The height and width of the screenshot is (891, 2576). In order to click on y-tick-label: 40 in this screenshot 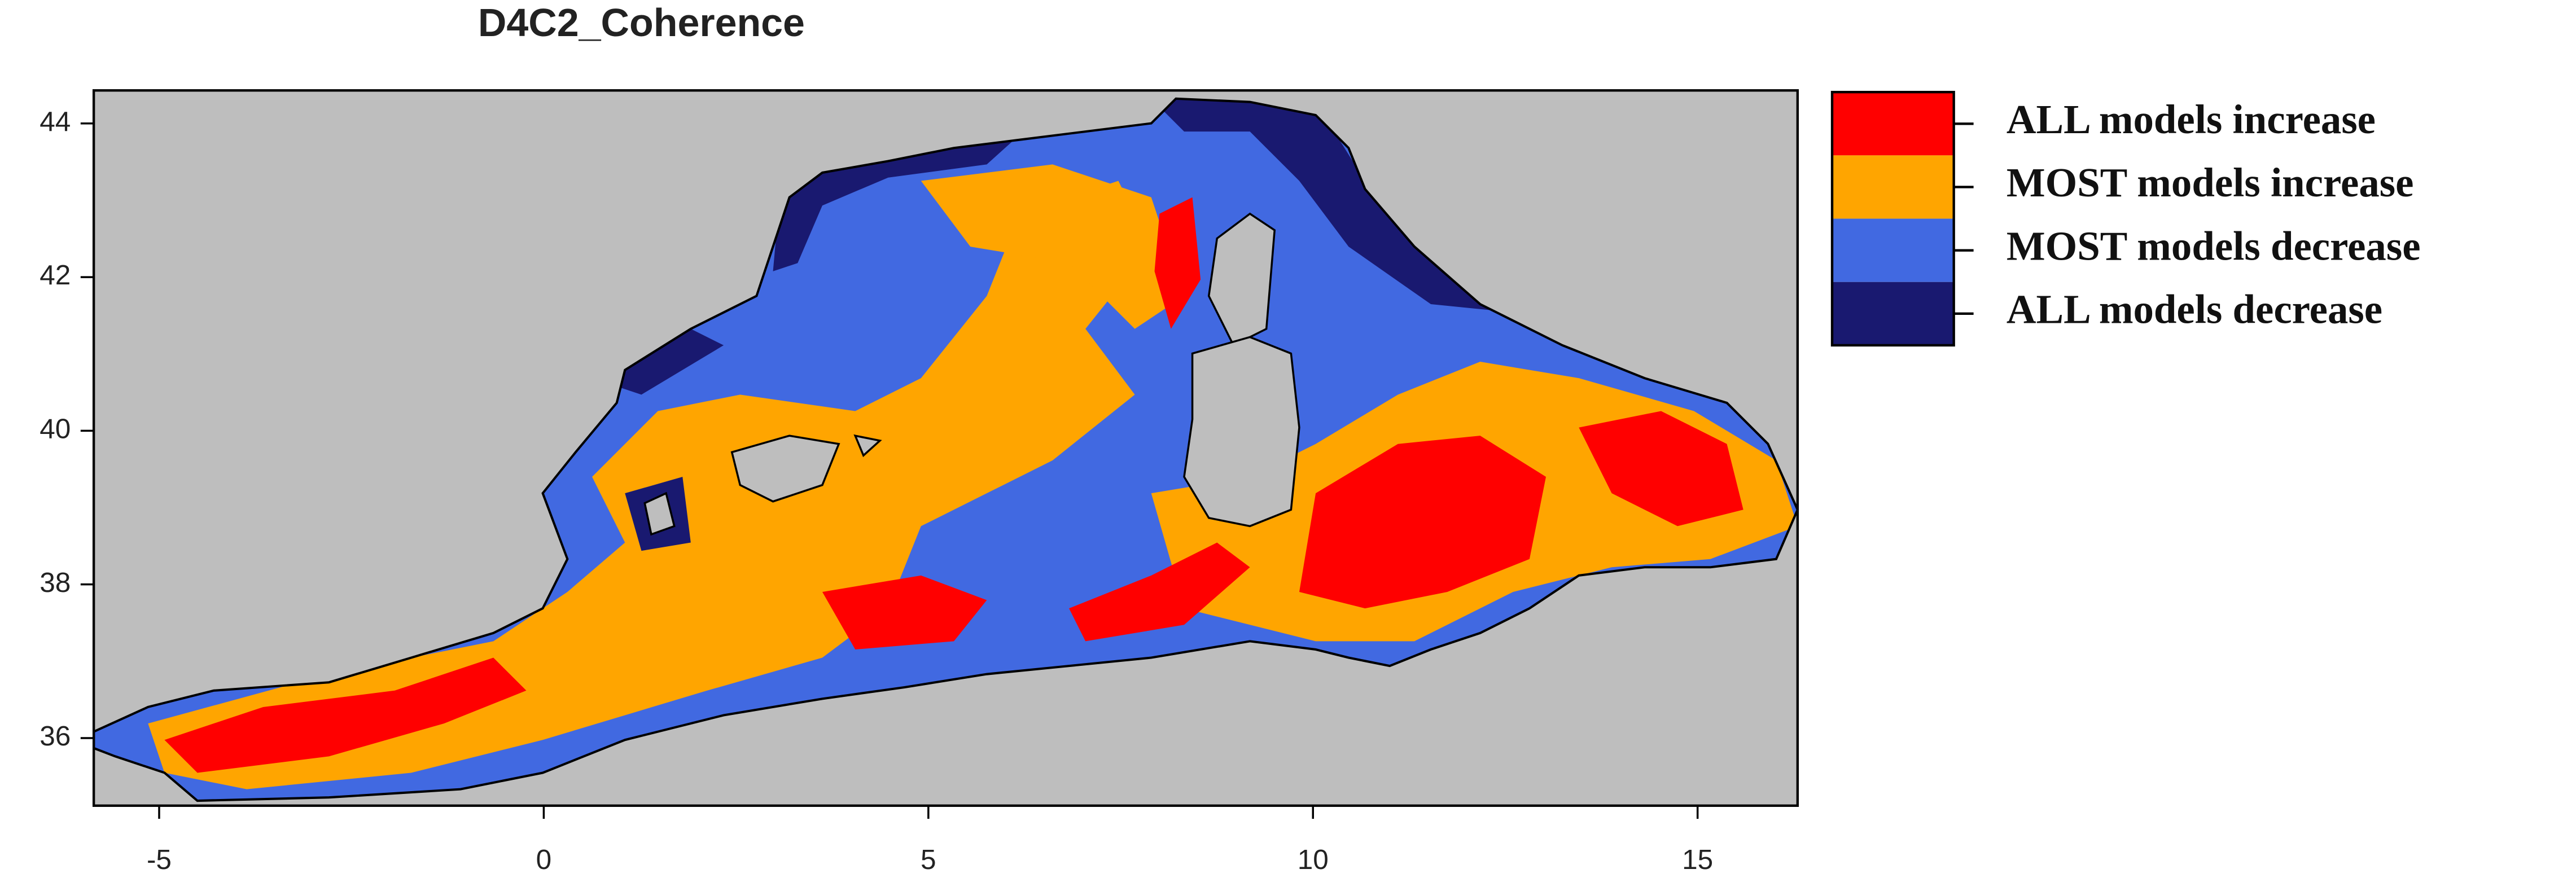, I will do `click(55, 429)`.